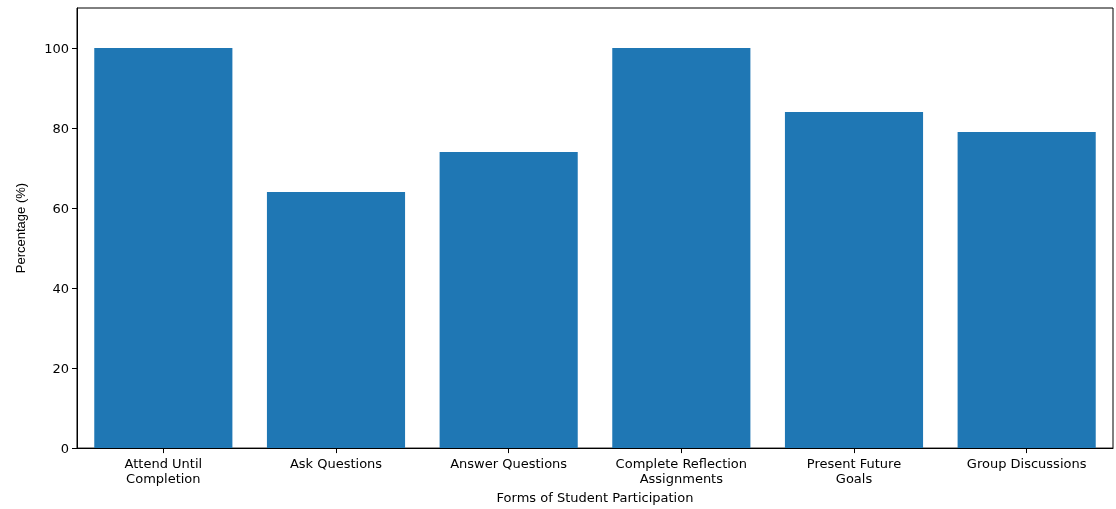 The height and width of the screenshot is (509, 1116). Describe the element at coordinates (595, 497) in the screenshot. I see `x-axis-title: Forms of Student Participation` at that location.